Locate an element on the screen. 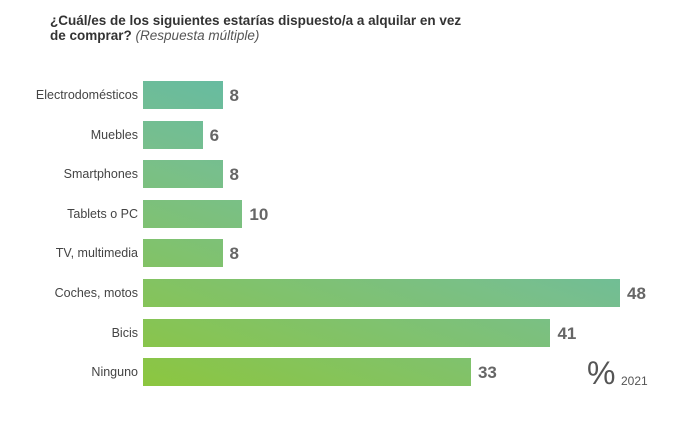 The height and width of the screenshot is (429, 680). value-label: 6 is located at coordinates (214, 135).